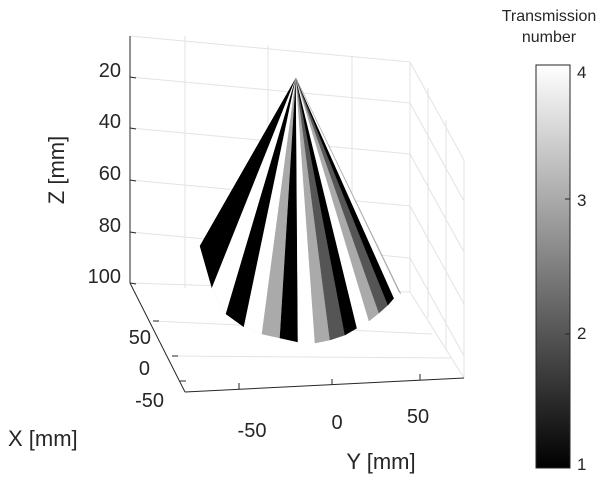 This screenshot has width=616, height=483. Describe the element at coordinates (110, 174) in the screenshot. I see `z-tick-label: 60` at that location.